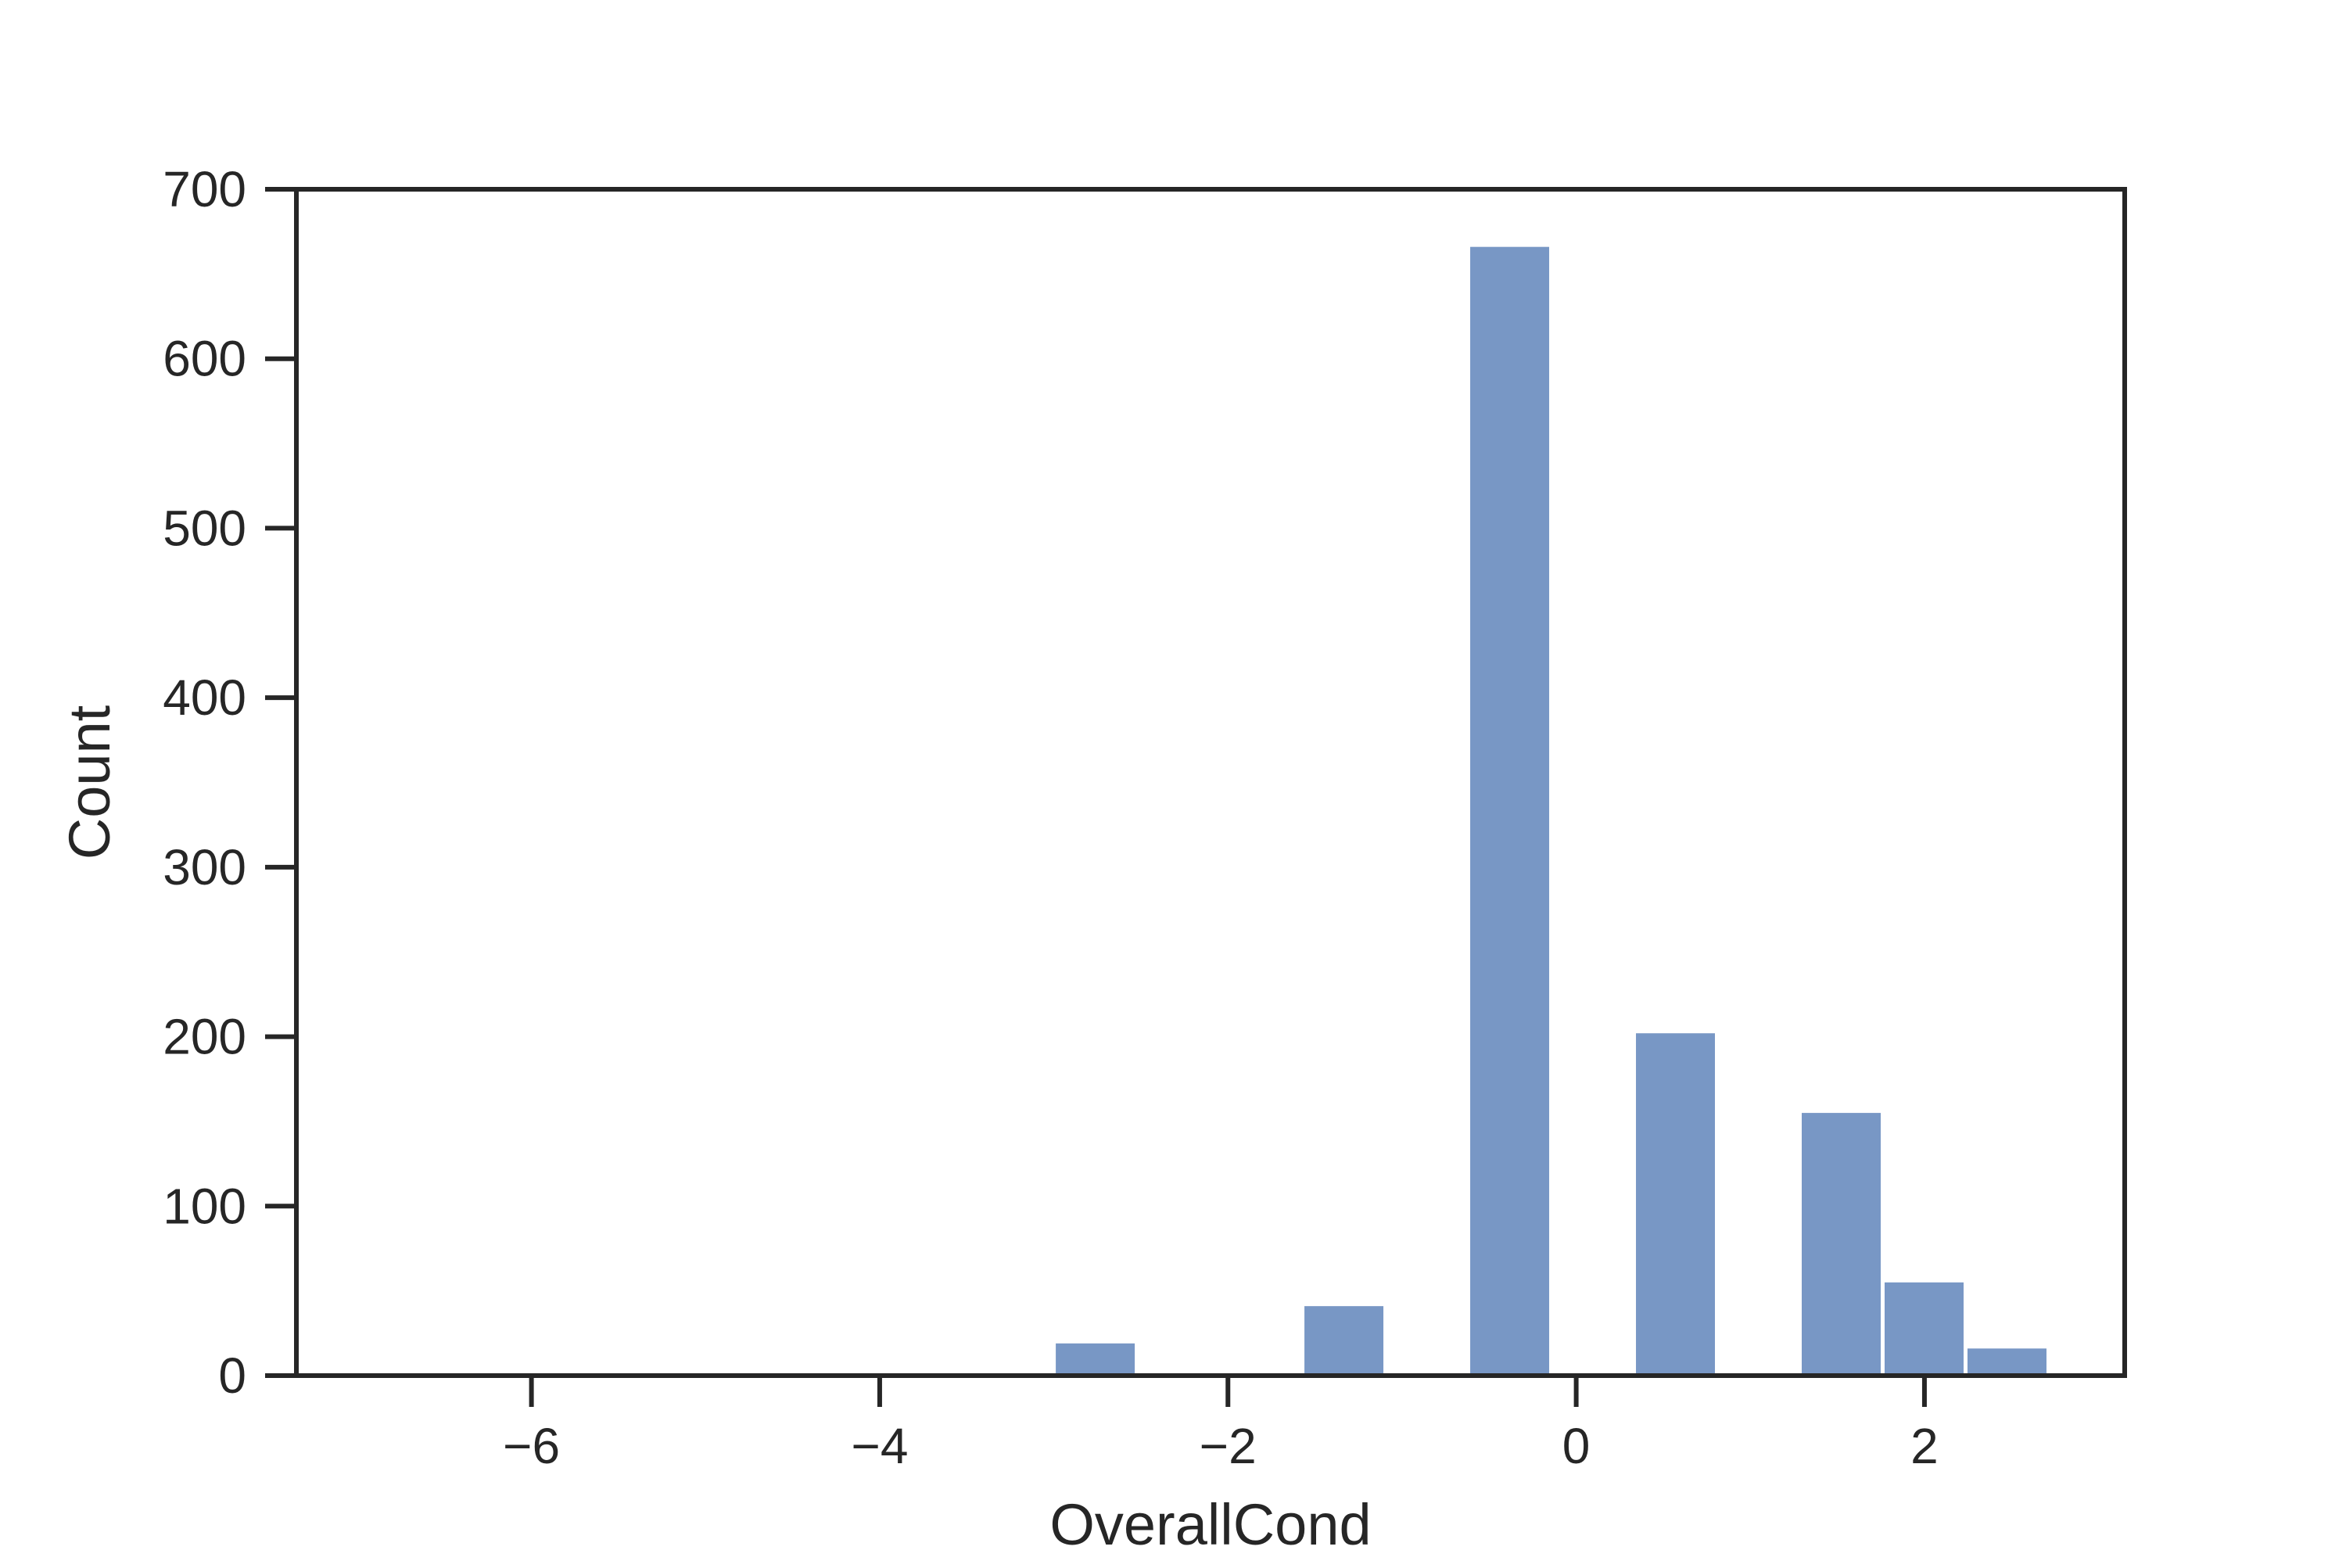 The image size is (2346, 1568). I want to click on y-tick-label: 500, so click(204, 528).